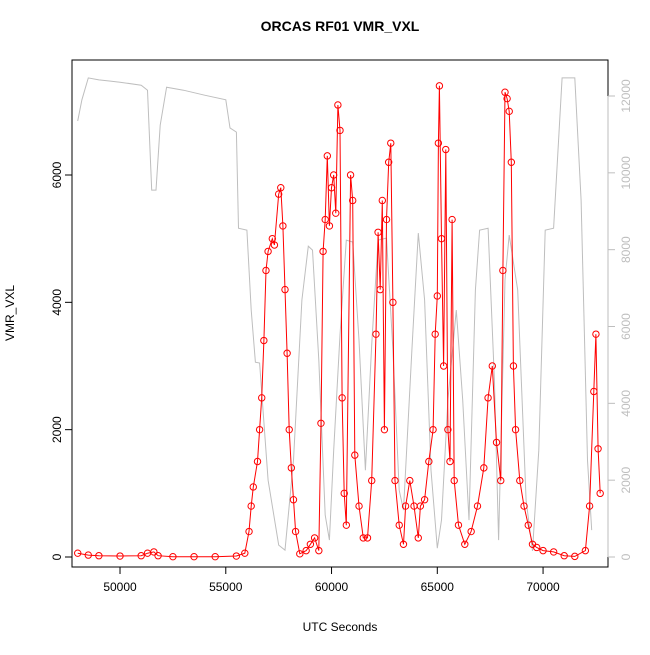  What do you see at coordinates (57, 429) in the screenshot?
I see `y-tick-label: 2000` at bounding box center [57, 429].